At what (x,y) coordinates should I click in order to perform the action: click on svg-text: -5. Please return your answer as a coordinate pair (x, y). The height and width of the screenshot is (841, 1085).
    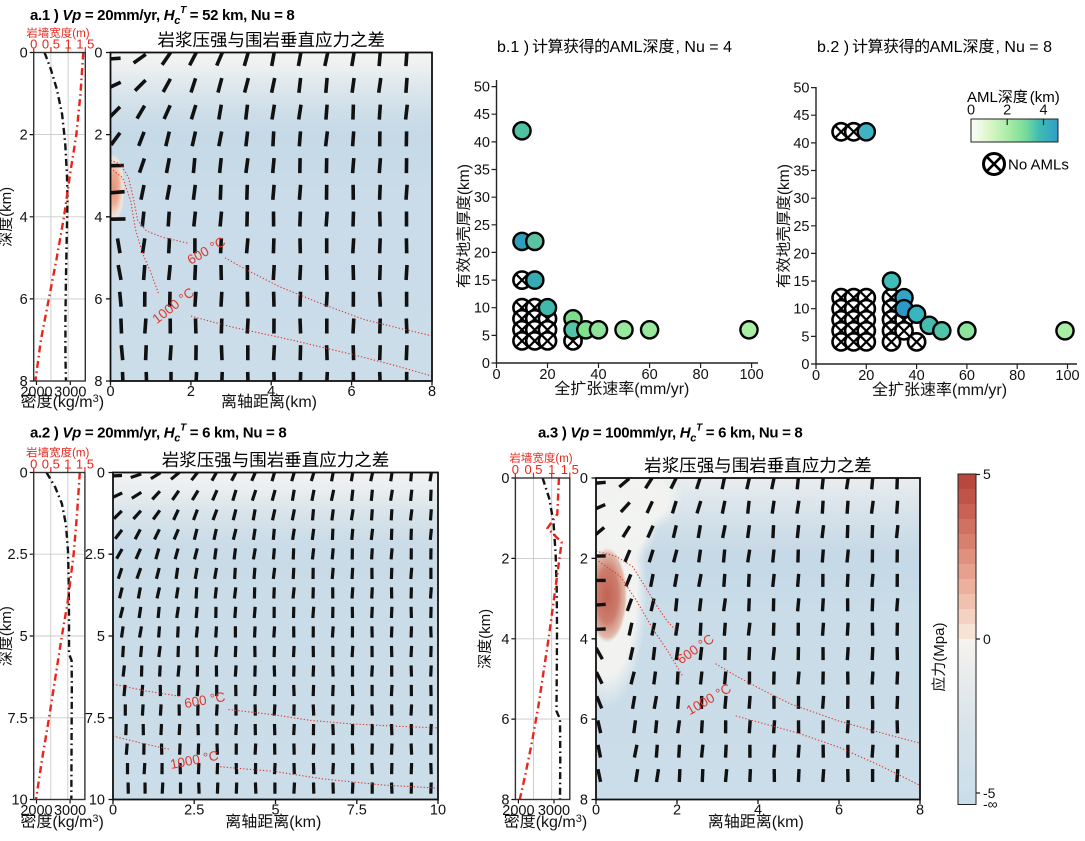
    Looking at the image, I should click on (989, 793).